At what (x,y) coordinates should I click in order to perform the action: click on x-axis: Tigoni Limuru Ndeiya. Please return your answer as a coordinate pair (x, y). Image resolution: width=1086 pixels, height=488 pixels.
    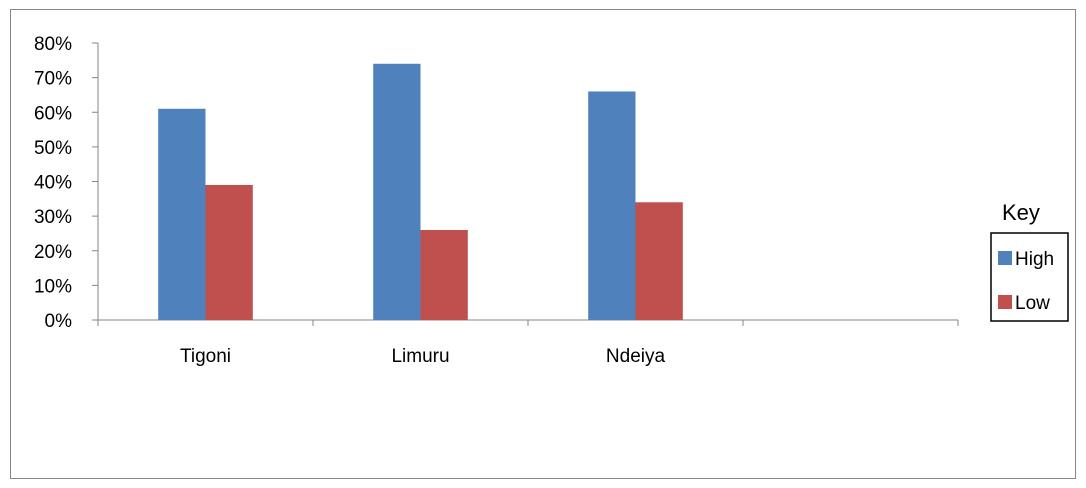
    Looking at the image, I should click on (528, 343).